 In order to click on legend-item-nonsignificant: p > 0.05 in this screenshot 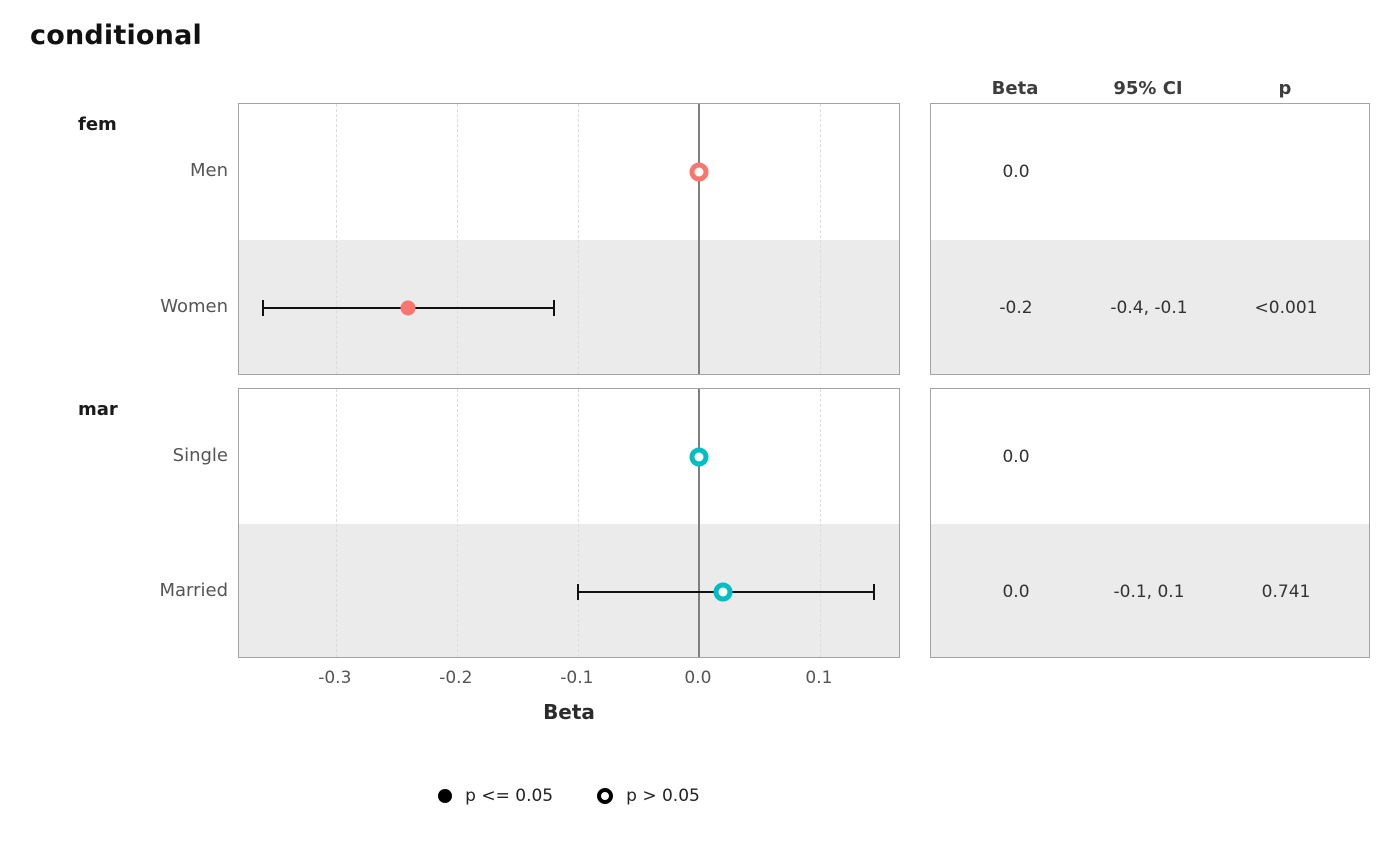, I will do `click(648, 796)`.